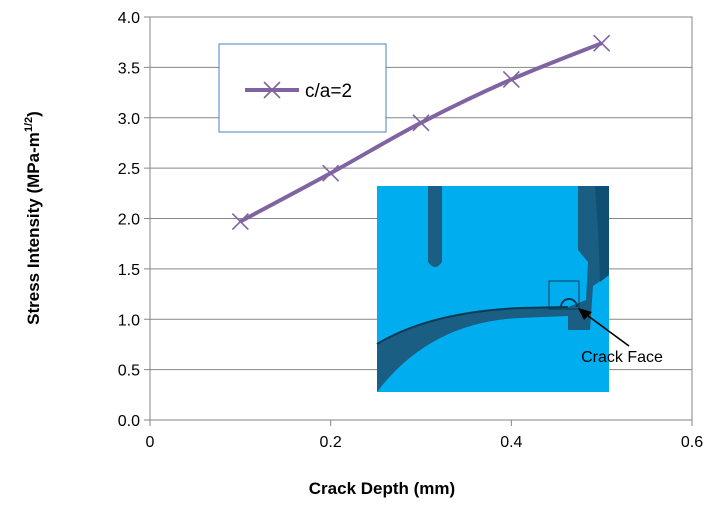 The image size is (726, 507). I want to click on legend: c/a=2, so click(302, 88).